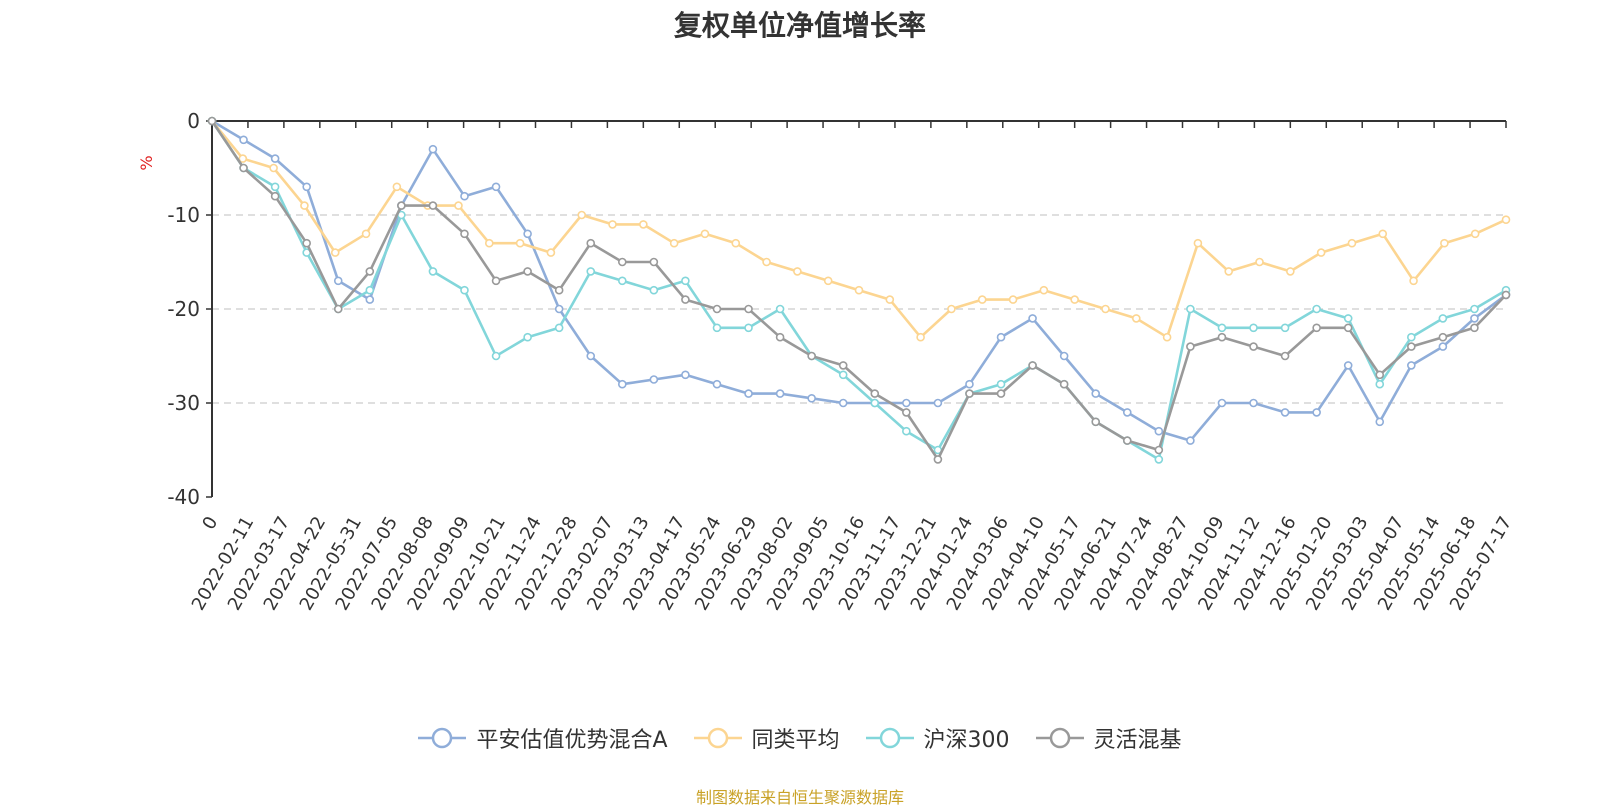 This screenshot has height=808, width=1600. Describe the element at coordinates (799, 797) in the screenshot. I see `source-note: 制图数据来自恒生聚源数据库` at that location.